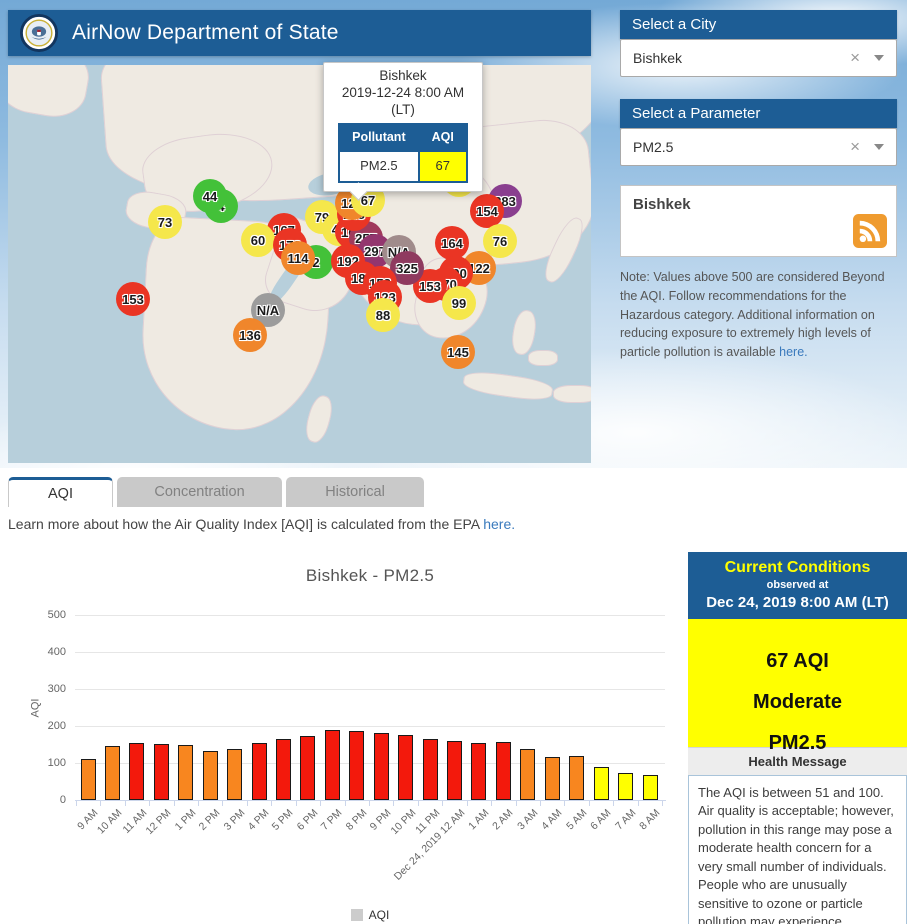 The image size is (907, 924). Describe the element at coordinates (577, 778) in the screenshot. I see `chart-bar-5-am` at that location.